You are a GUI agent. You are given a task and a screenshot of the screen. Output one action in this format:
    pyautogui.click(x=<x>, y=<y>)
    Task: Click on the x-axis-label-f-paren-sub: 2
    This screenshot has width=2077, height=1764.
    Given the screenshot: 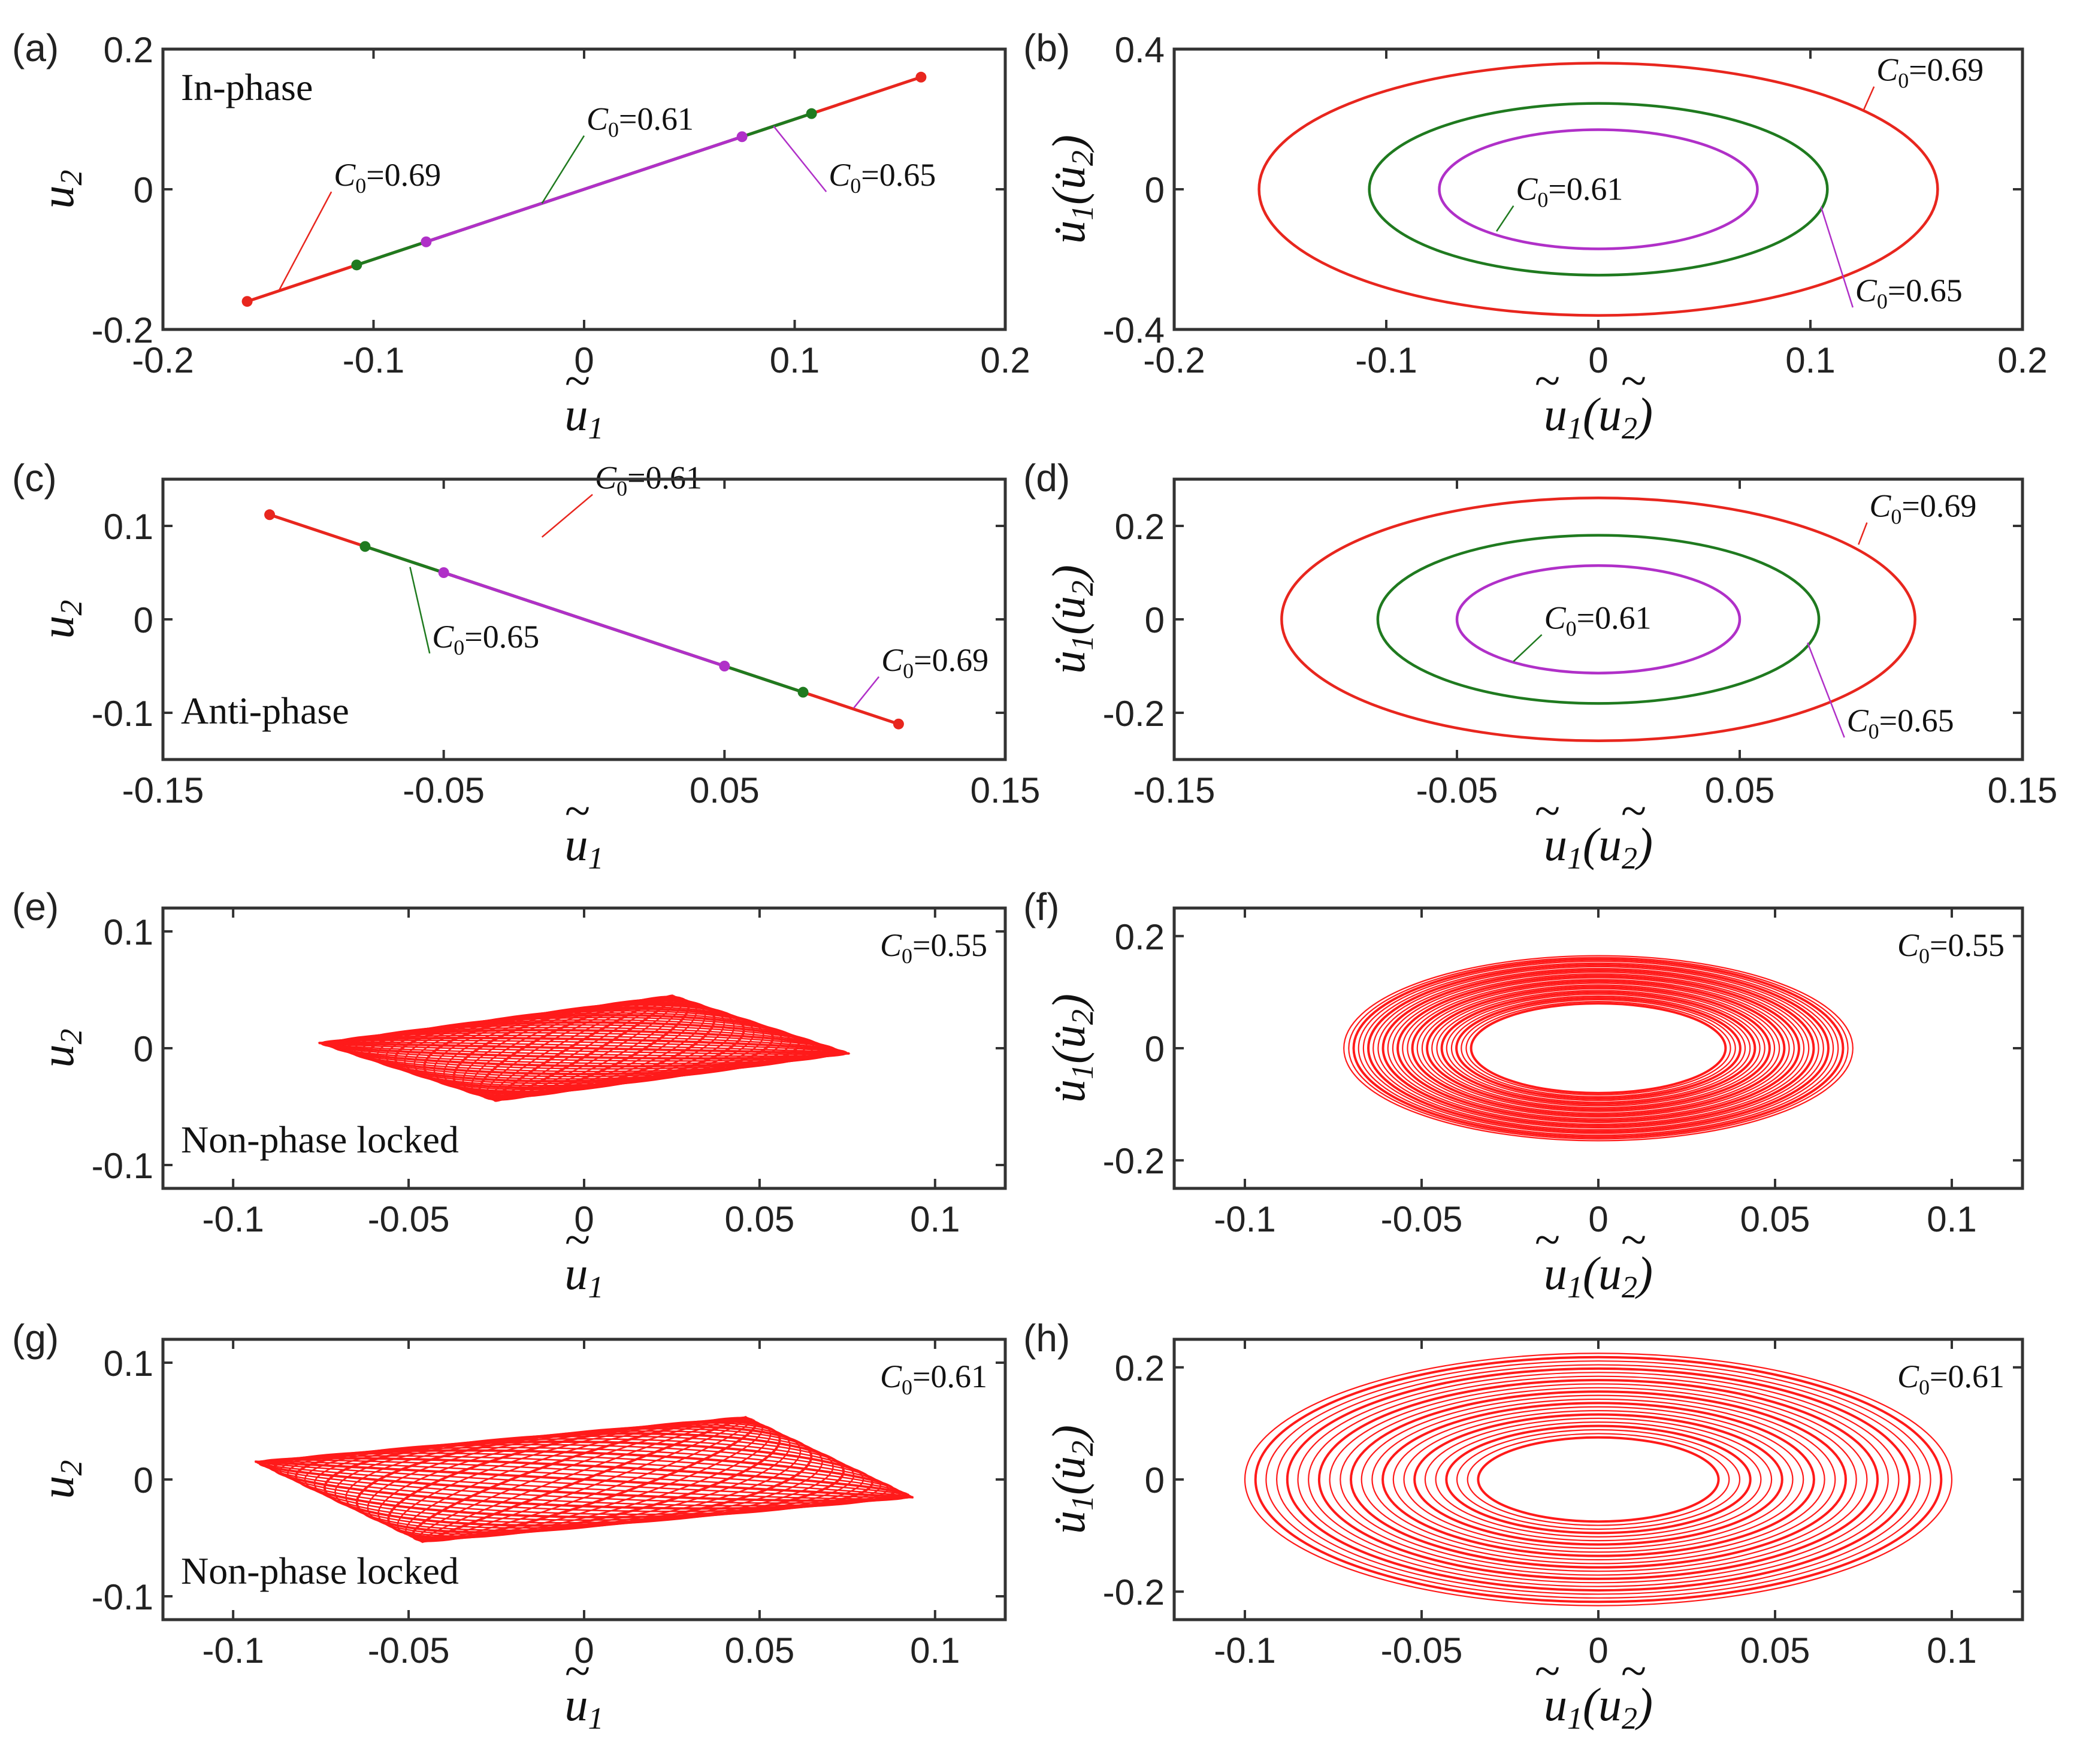 What is the action you would take?
    pyautogui.click(x=1629, y=1287)
    